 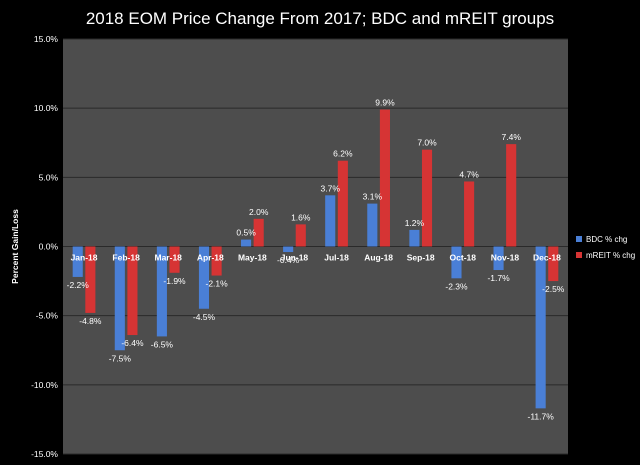 I want to click on data-label: -2.5%, so click(x=553, y=289).